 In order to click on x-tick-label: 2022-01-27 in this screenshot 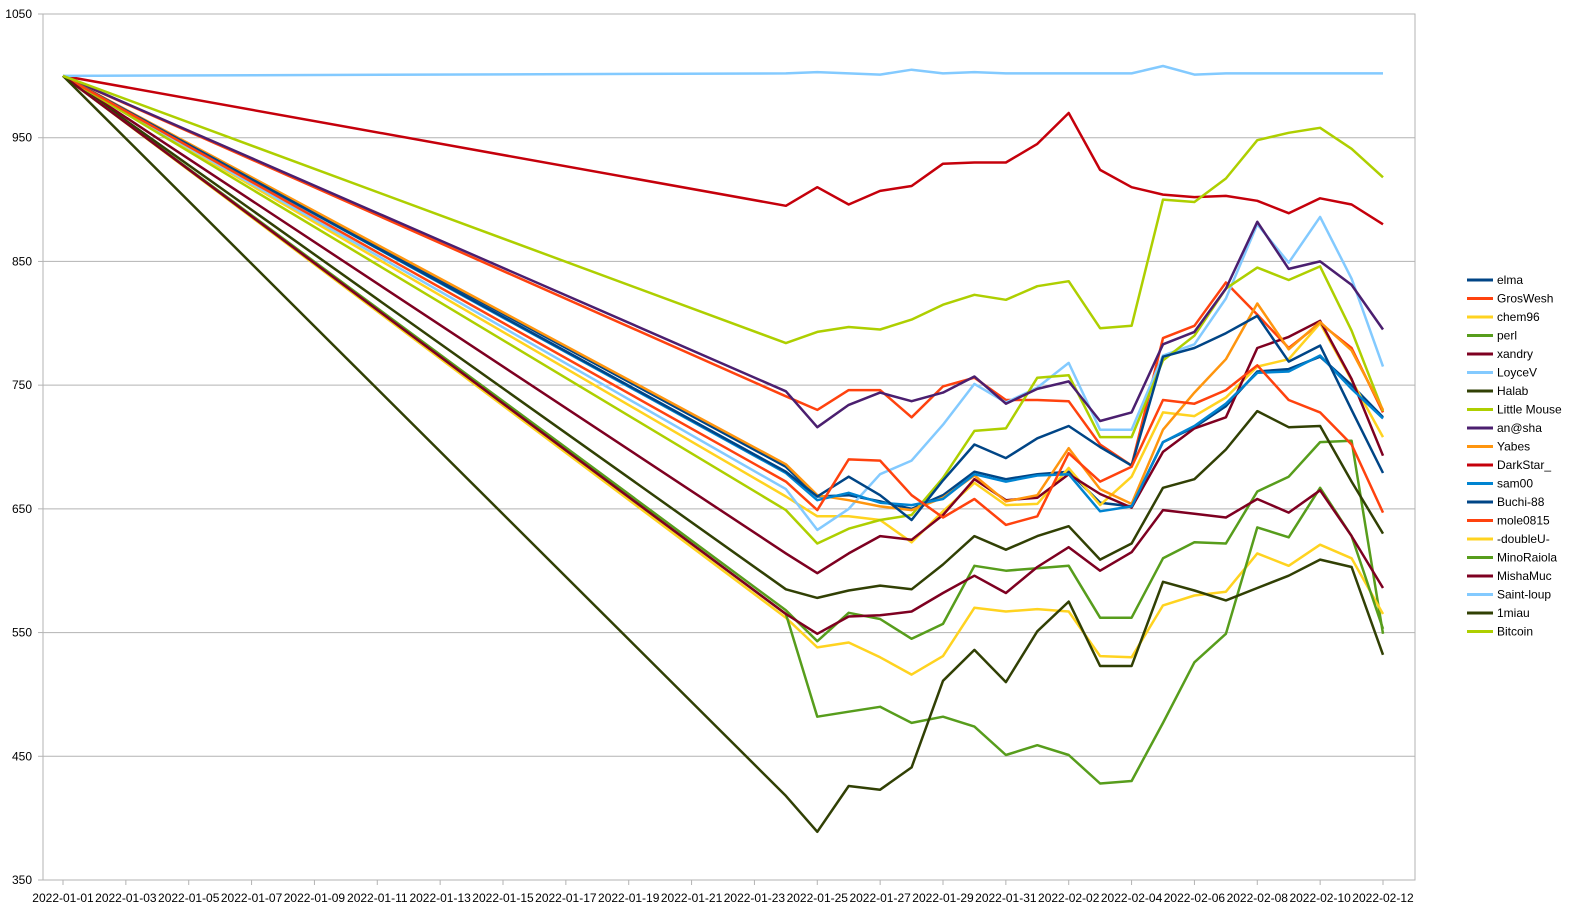, I will do `click(880, 898)`.